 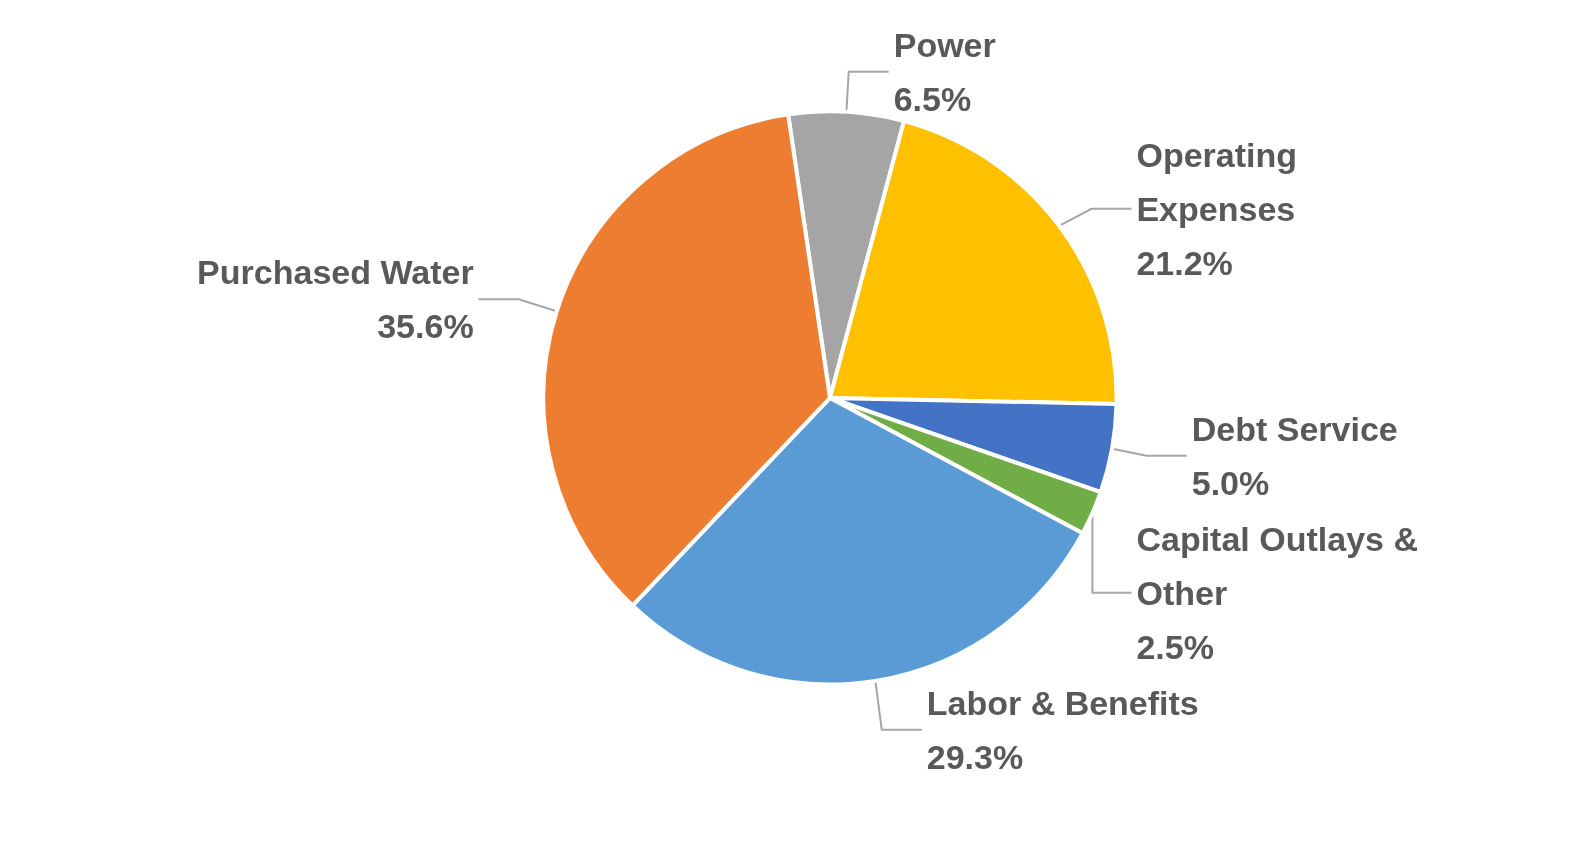 What do you see at coordinates (1184, 262) in the screenshot?
I see `data-label: 21.2%` at bounding box center [1184, 262].